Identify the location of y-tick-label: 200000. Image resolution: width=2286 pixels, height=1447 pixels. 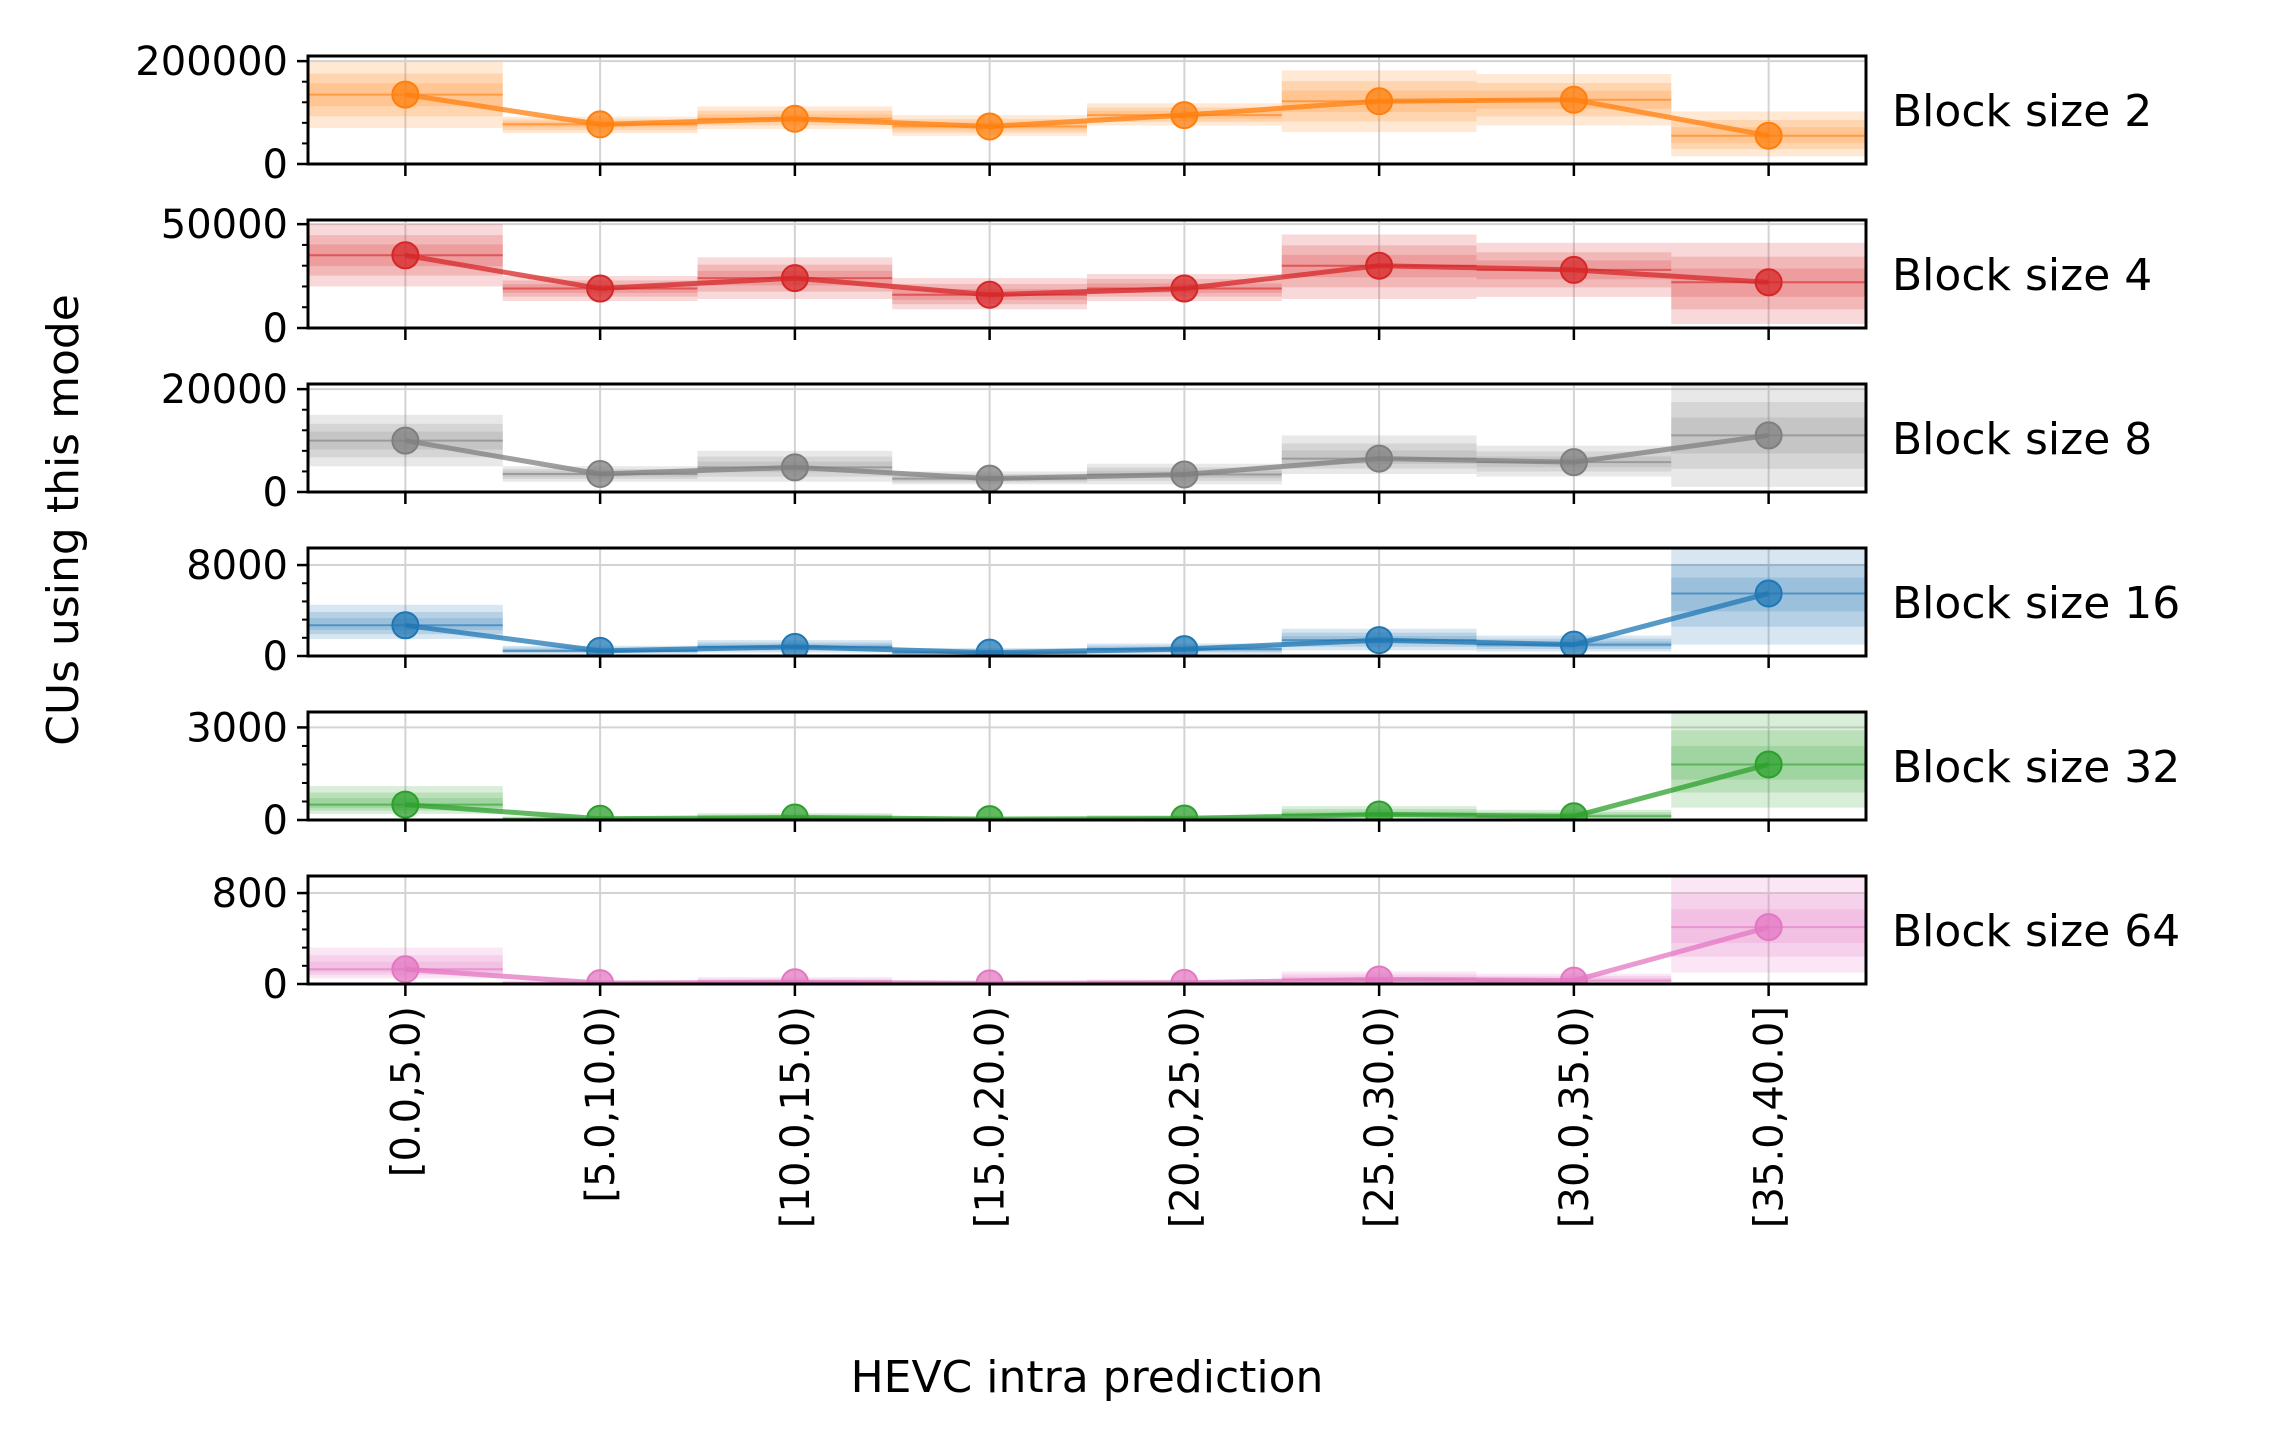
(211, 62).